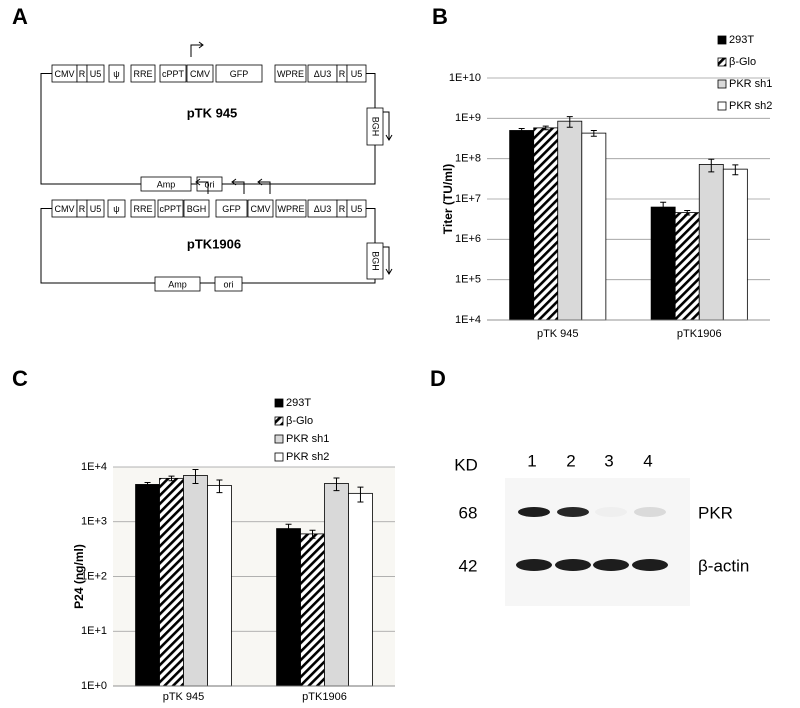 Image resolution: width=800 pixels, height=708 pixels. What do you see at coordinates (214, 243) in the screenshot?
I see `construct-name: pTK1906` at bounding box center [214, 243].